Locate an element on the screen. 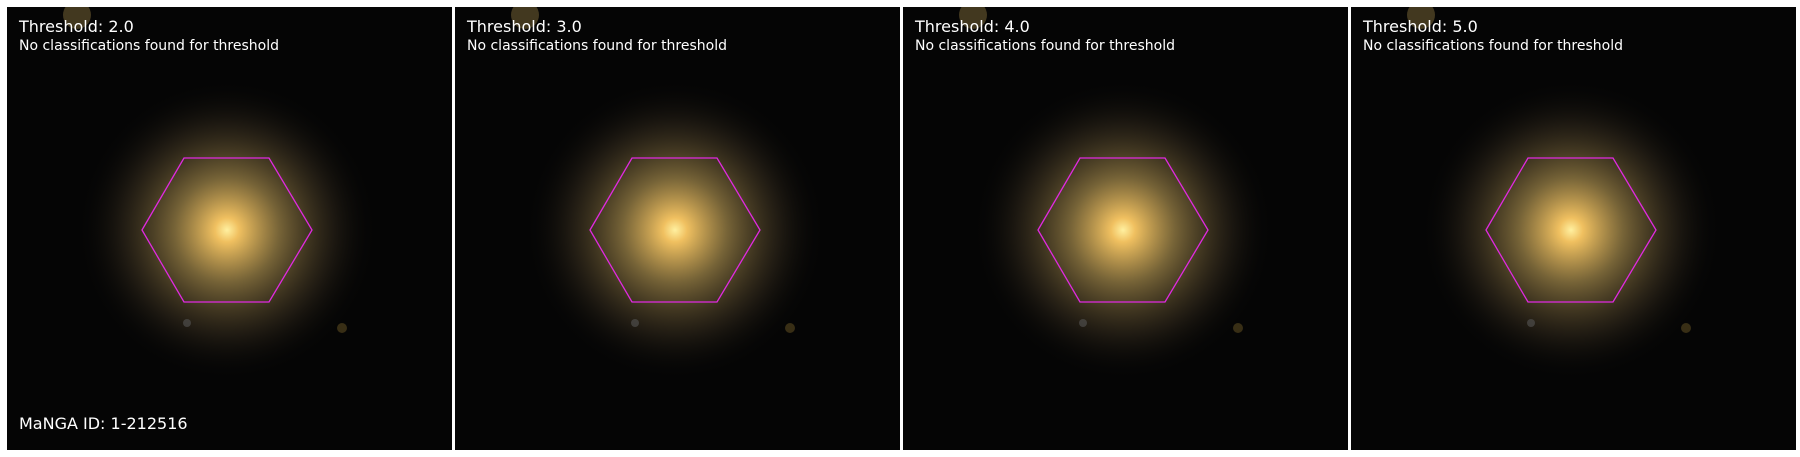  panel-title: Threshold: 4.0 is located at coordinates (972, 26).